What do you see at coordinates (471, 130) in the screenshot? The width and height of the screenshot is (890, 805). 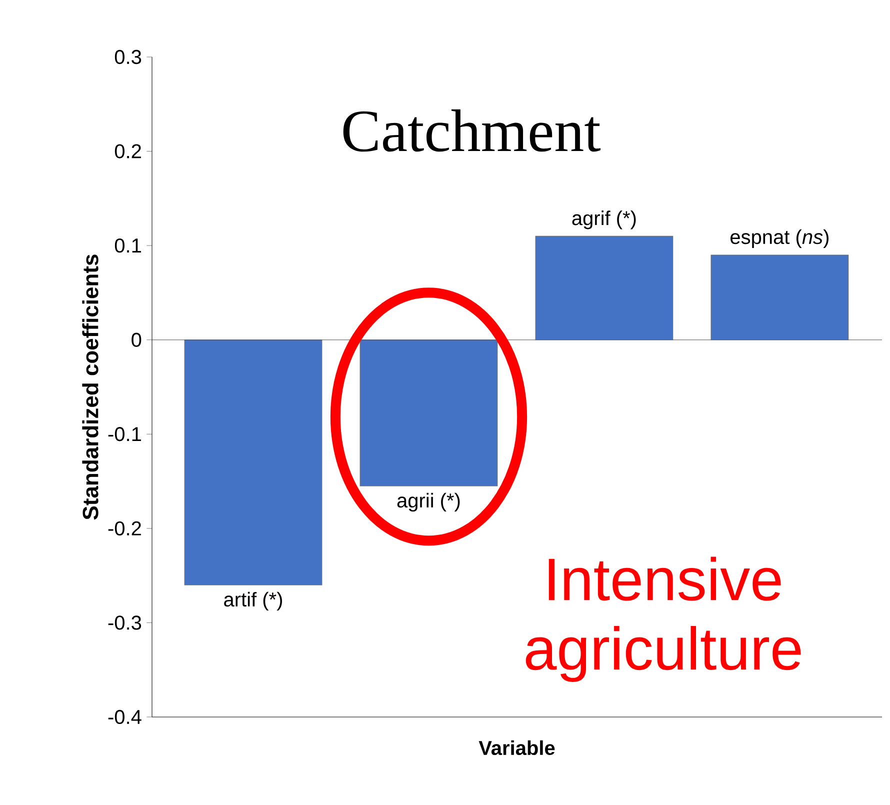 I see `text: Catchment` at bounding box center [471, 130].